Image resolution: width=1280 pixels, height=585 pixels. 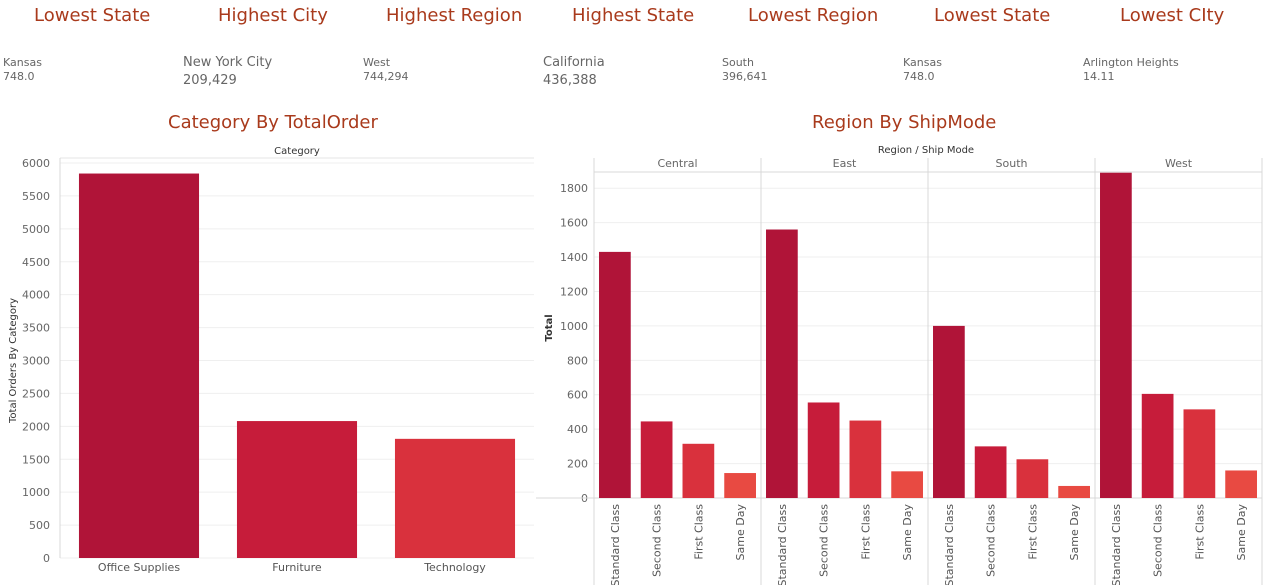 What do you see at coordinates (574, 62) in the screenshot?
I see `kpi-label: California` at bounding box center [574, 62].